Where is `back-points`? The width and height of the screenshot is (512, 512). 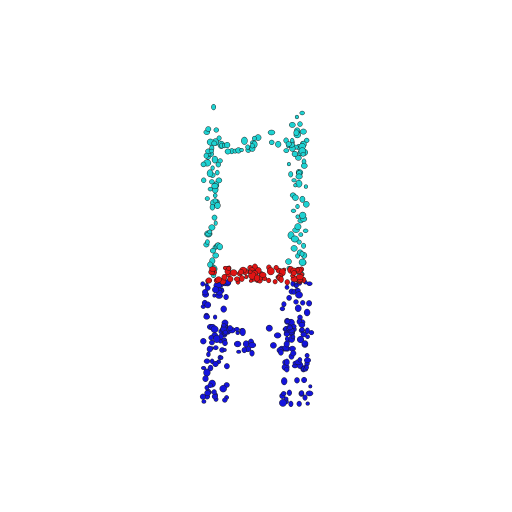
back-points is located at coordinates (255, 191).